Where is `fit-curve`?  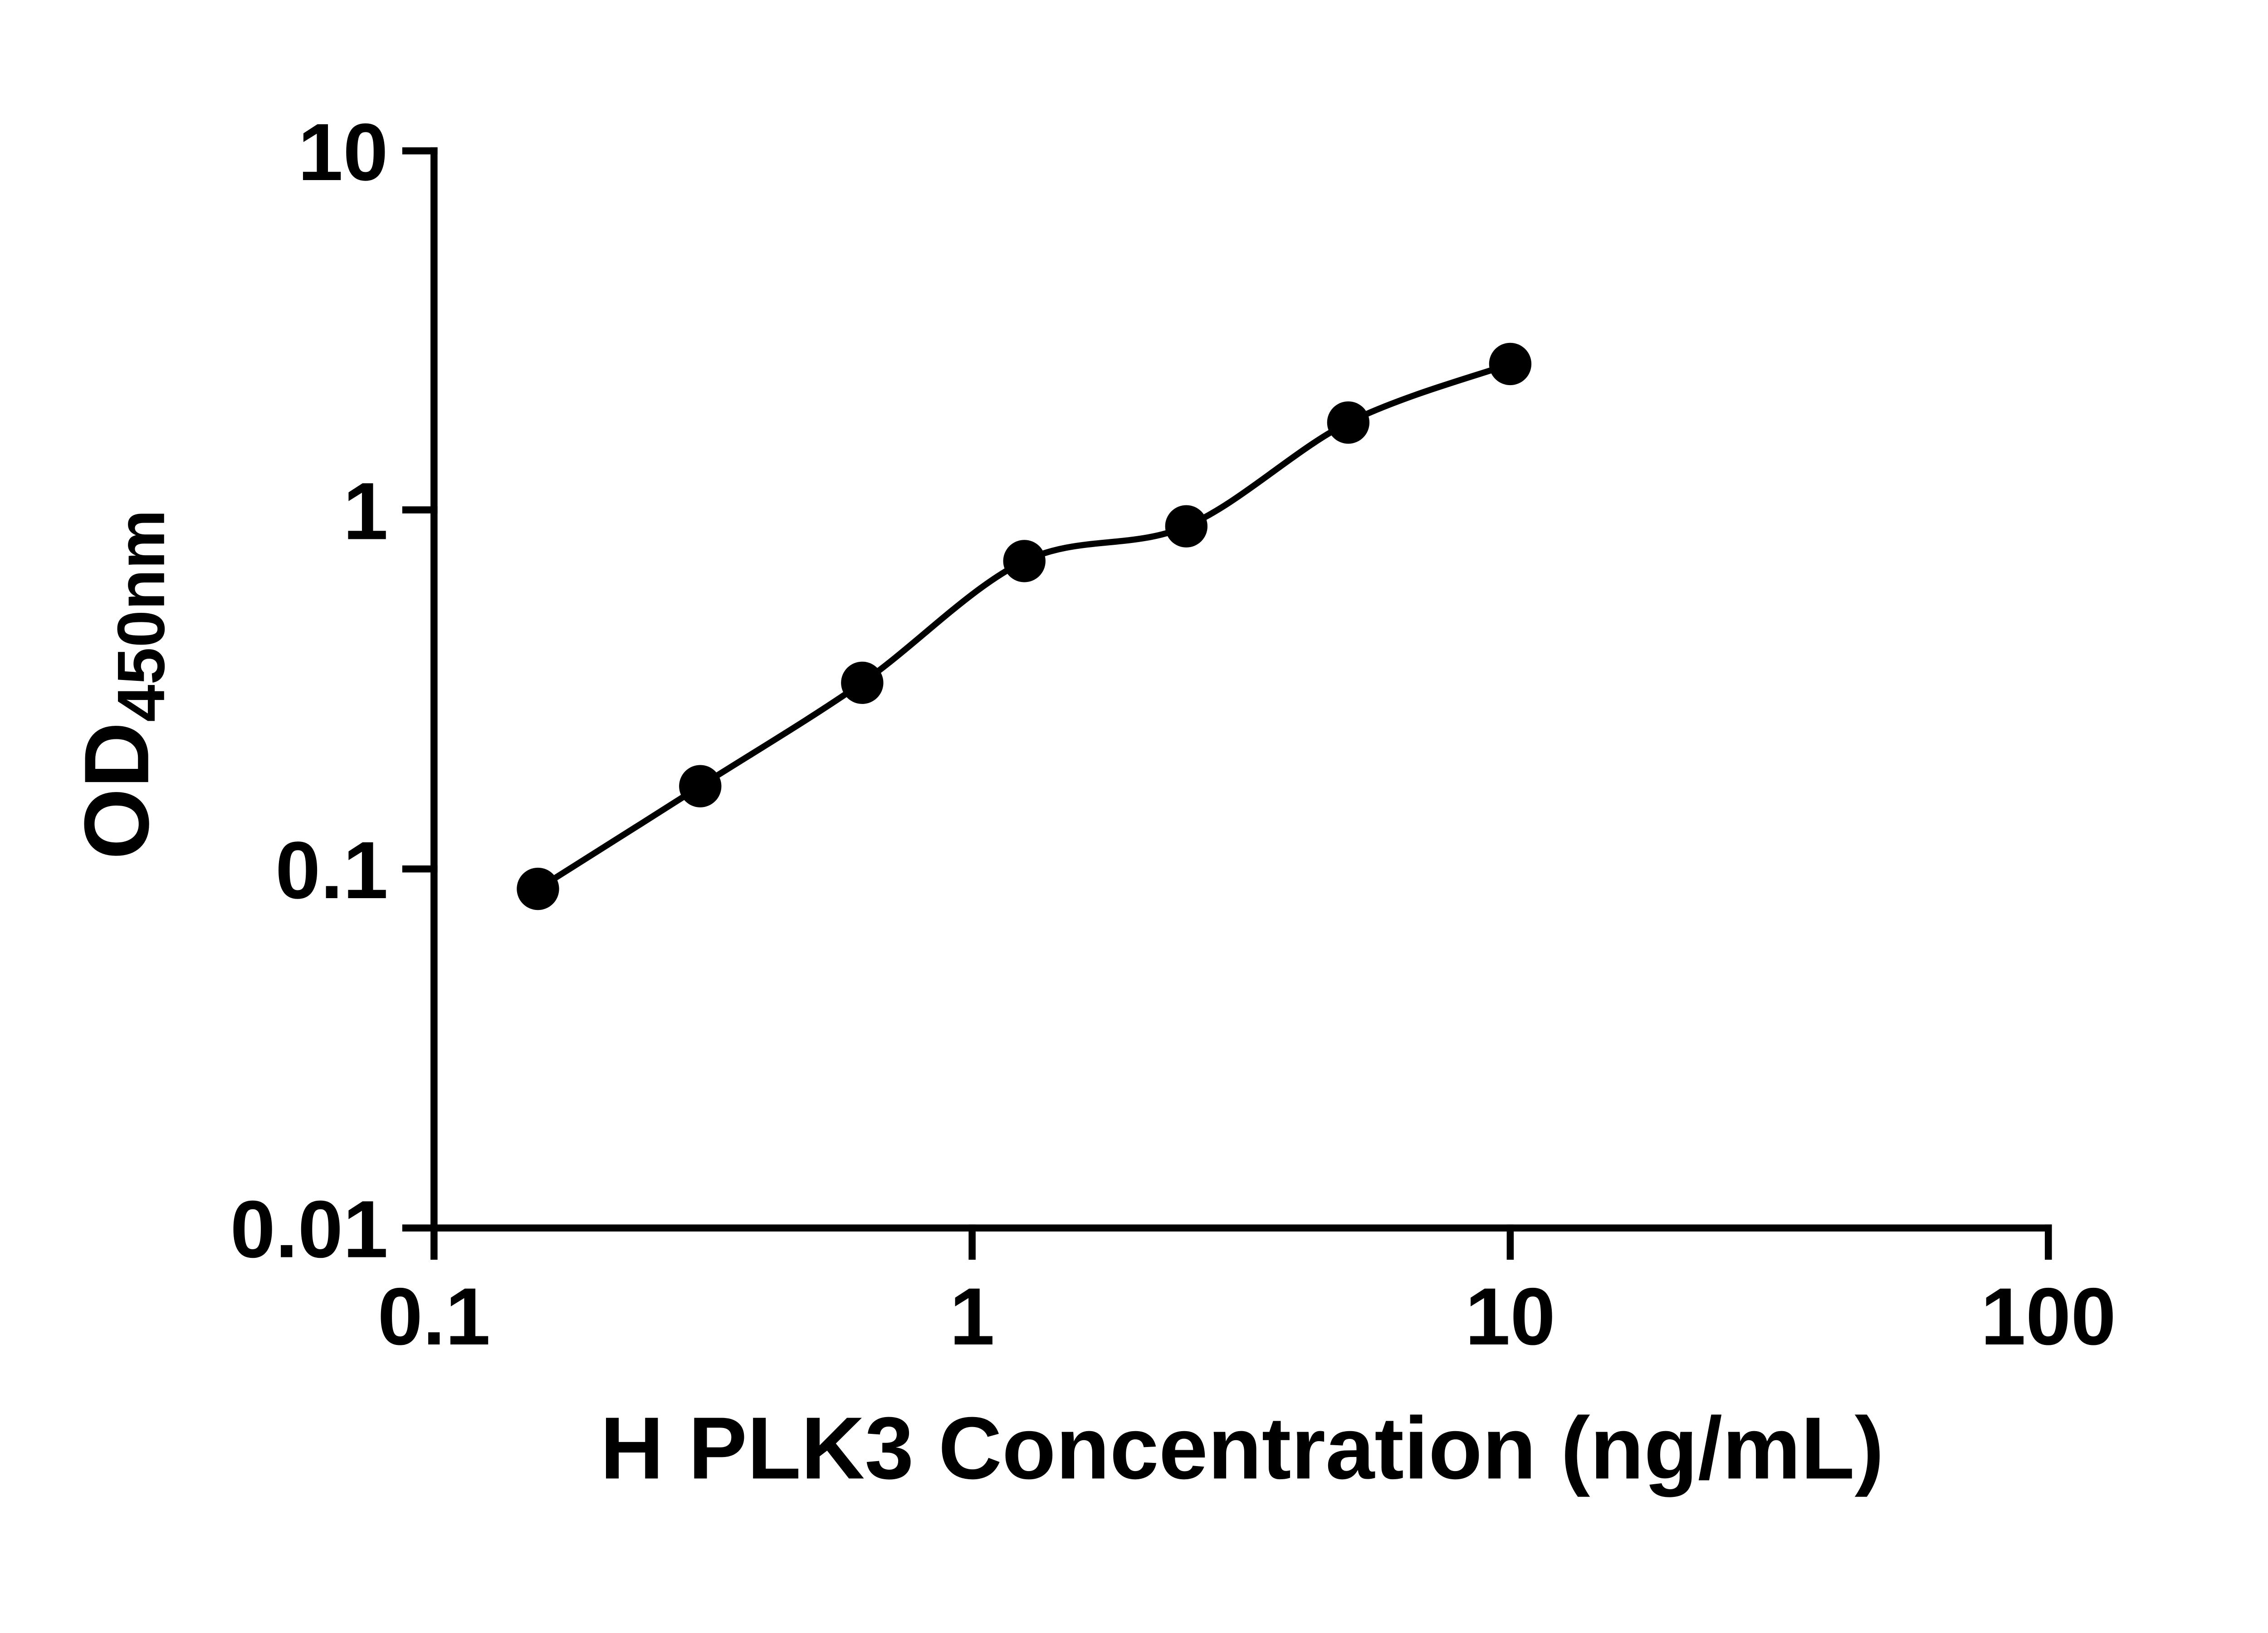 fit-curve is located at coordinates (1023, 626).